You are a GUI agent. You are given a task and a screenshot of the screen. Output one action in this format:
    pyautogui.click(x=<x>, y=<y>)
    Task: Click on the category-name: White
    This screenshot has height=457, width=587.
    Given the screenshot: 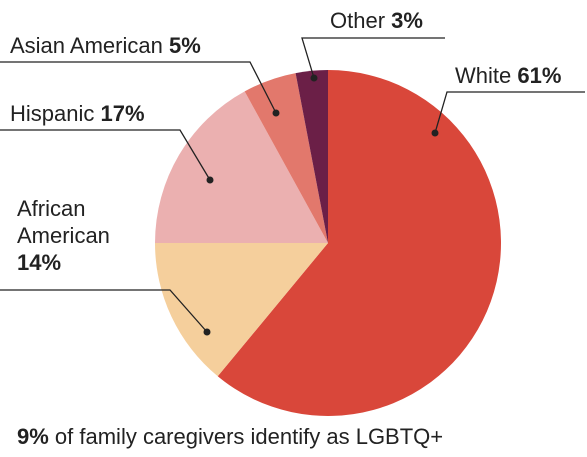 What is the action you would take?
    pyautogui.click(x=483, y=75)
    